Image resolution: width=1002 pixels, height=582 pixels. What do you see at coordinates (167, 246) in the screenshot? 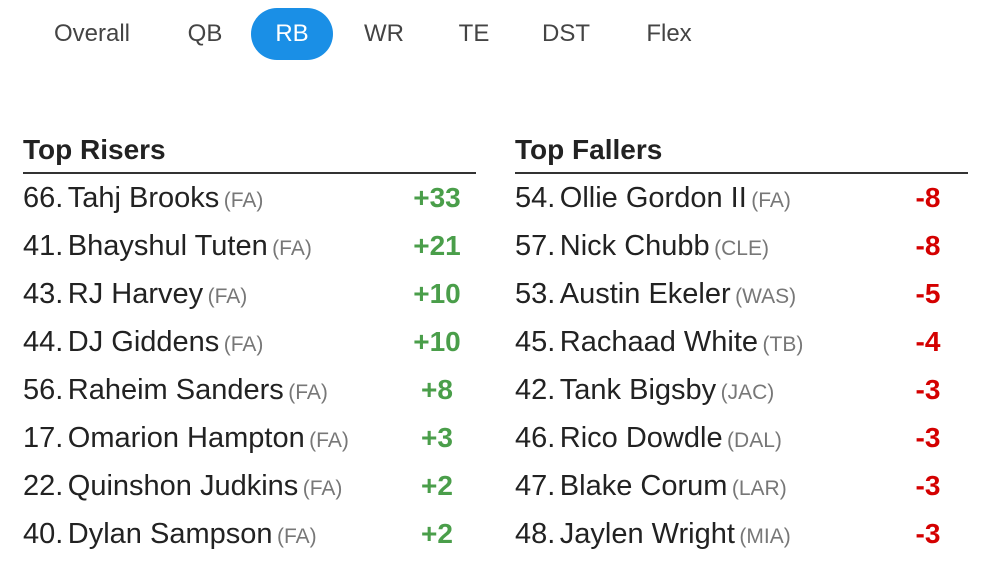
I see `player-name: Bhayshul Tuten` at bounding box center [167, 246].